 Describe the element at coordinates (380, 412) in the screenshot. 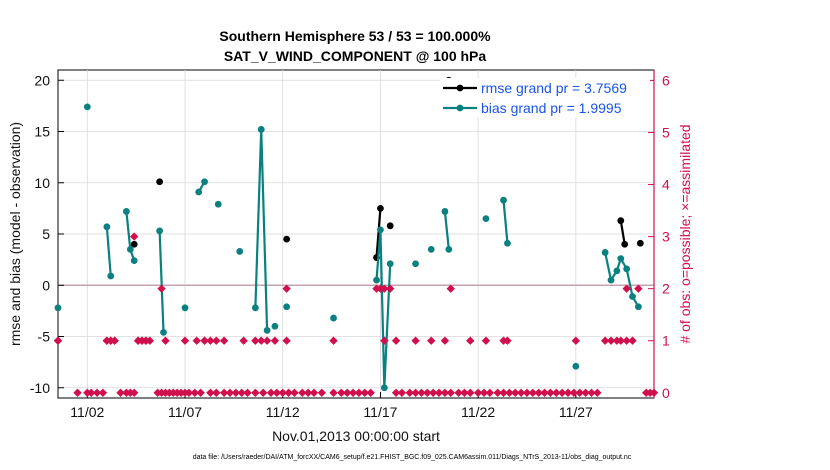

I see `x-tick-label: 11/17` at that location.